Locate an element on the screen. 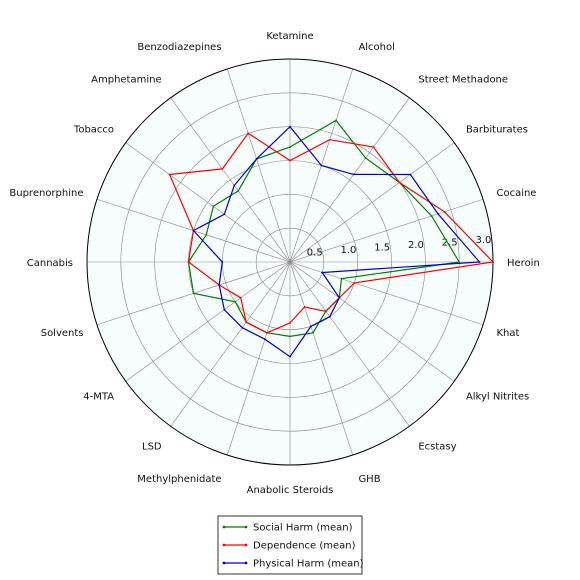 Image resolution: width=580 pixels, height=580 pixels. radial-tick-label: 1.5 is located at coordinates (382, 247).